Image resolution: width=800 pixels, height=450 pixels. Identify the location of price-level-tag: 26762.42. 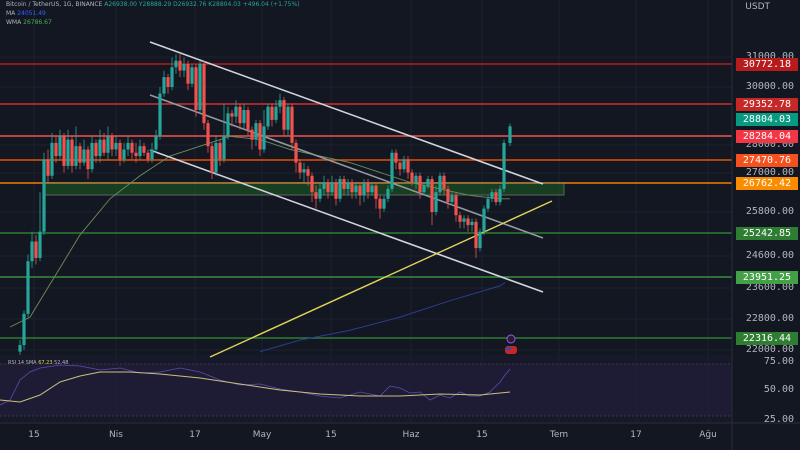
(767, 183).